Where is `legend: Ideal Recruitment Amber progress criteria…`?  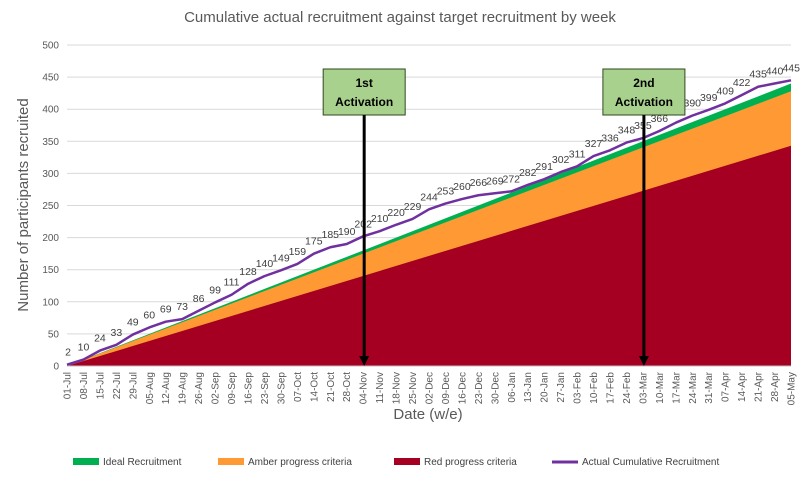 legend: Ideal Recruitment Amber progress criteria… is located at coordinates (396, 462).